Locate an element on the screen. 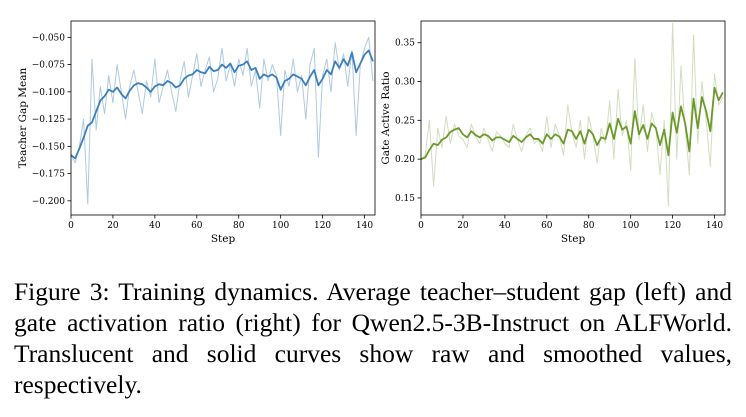  right-x-axis-label: Step is located at coordinates (573, 239).